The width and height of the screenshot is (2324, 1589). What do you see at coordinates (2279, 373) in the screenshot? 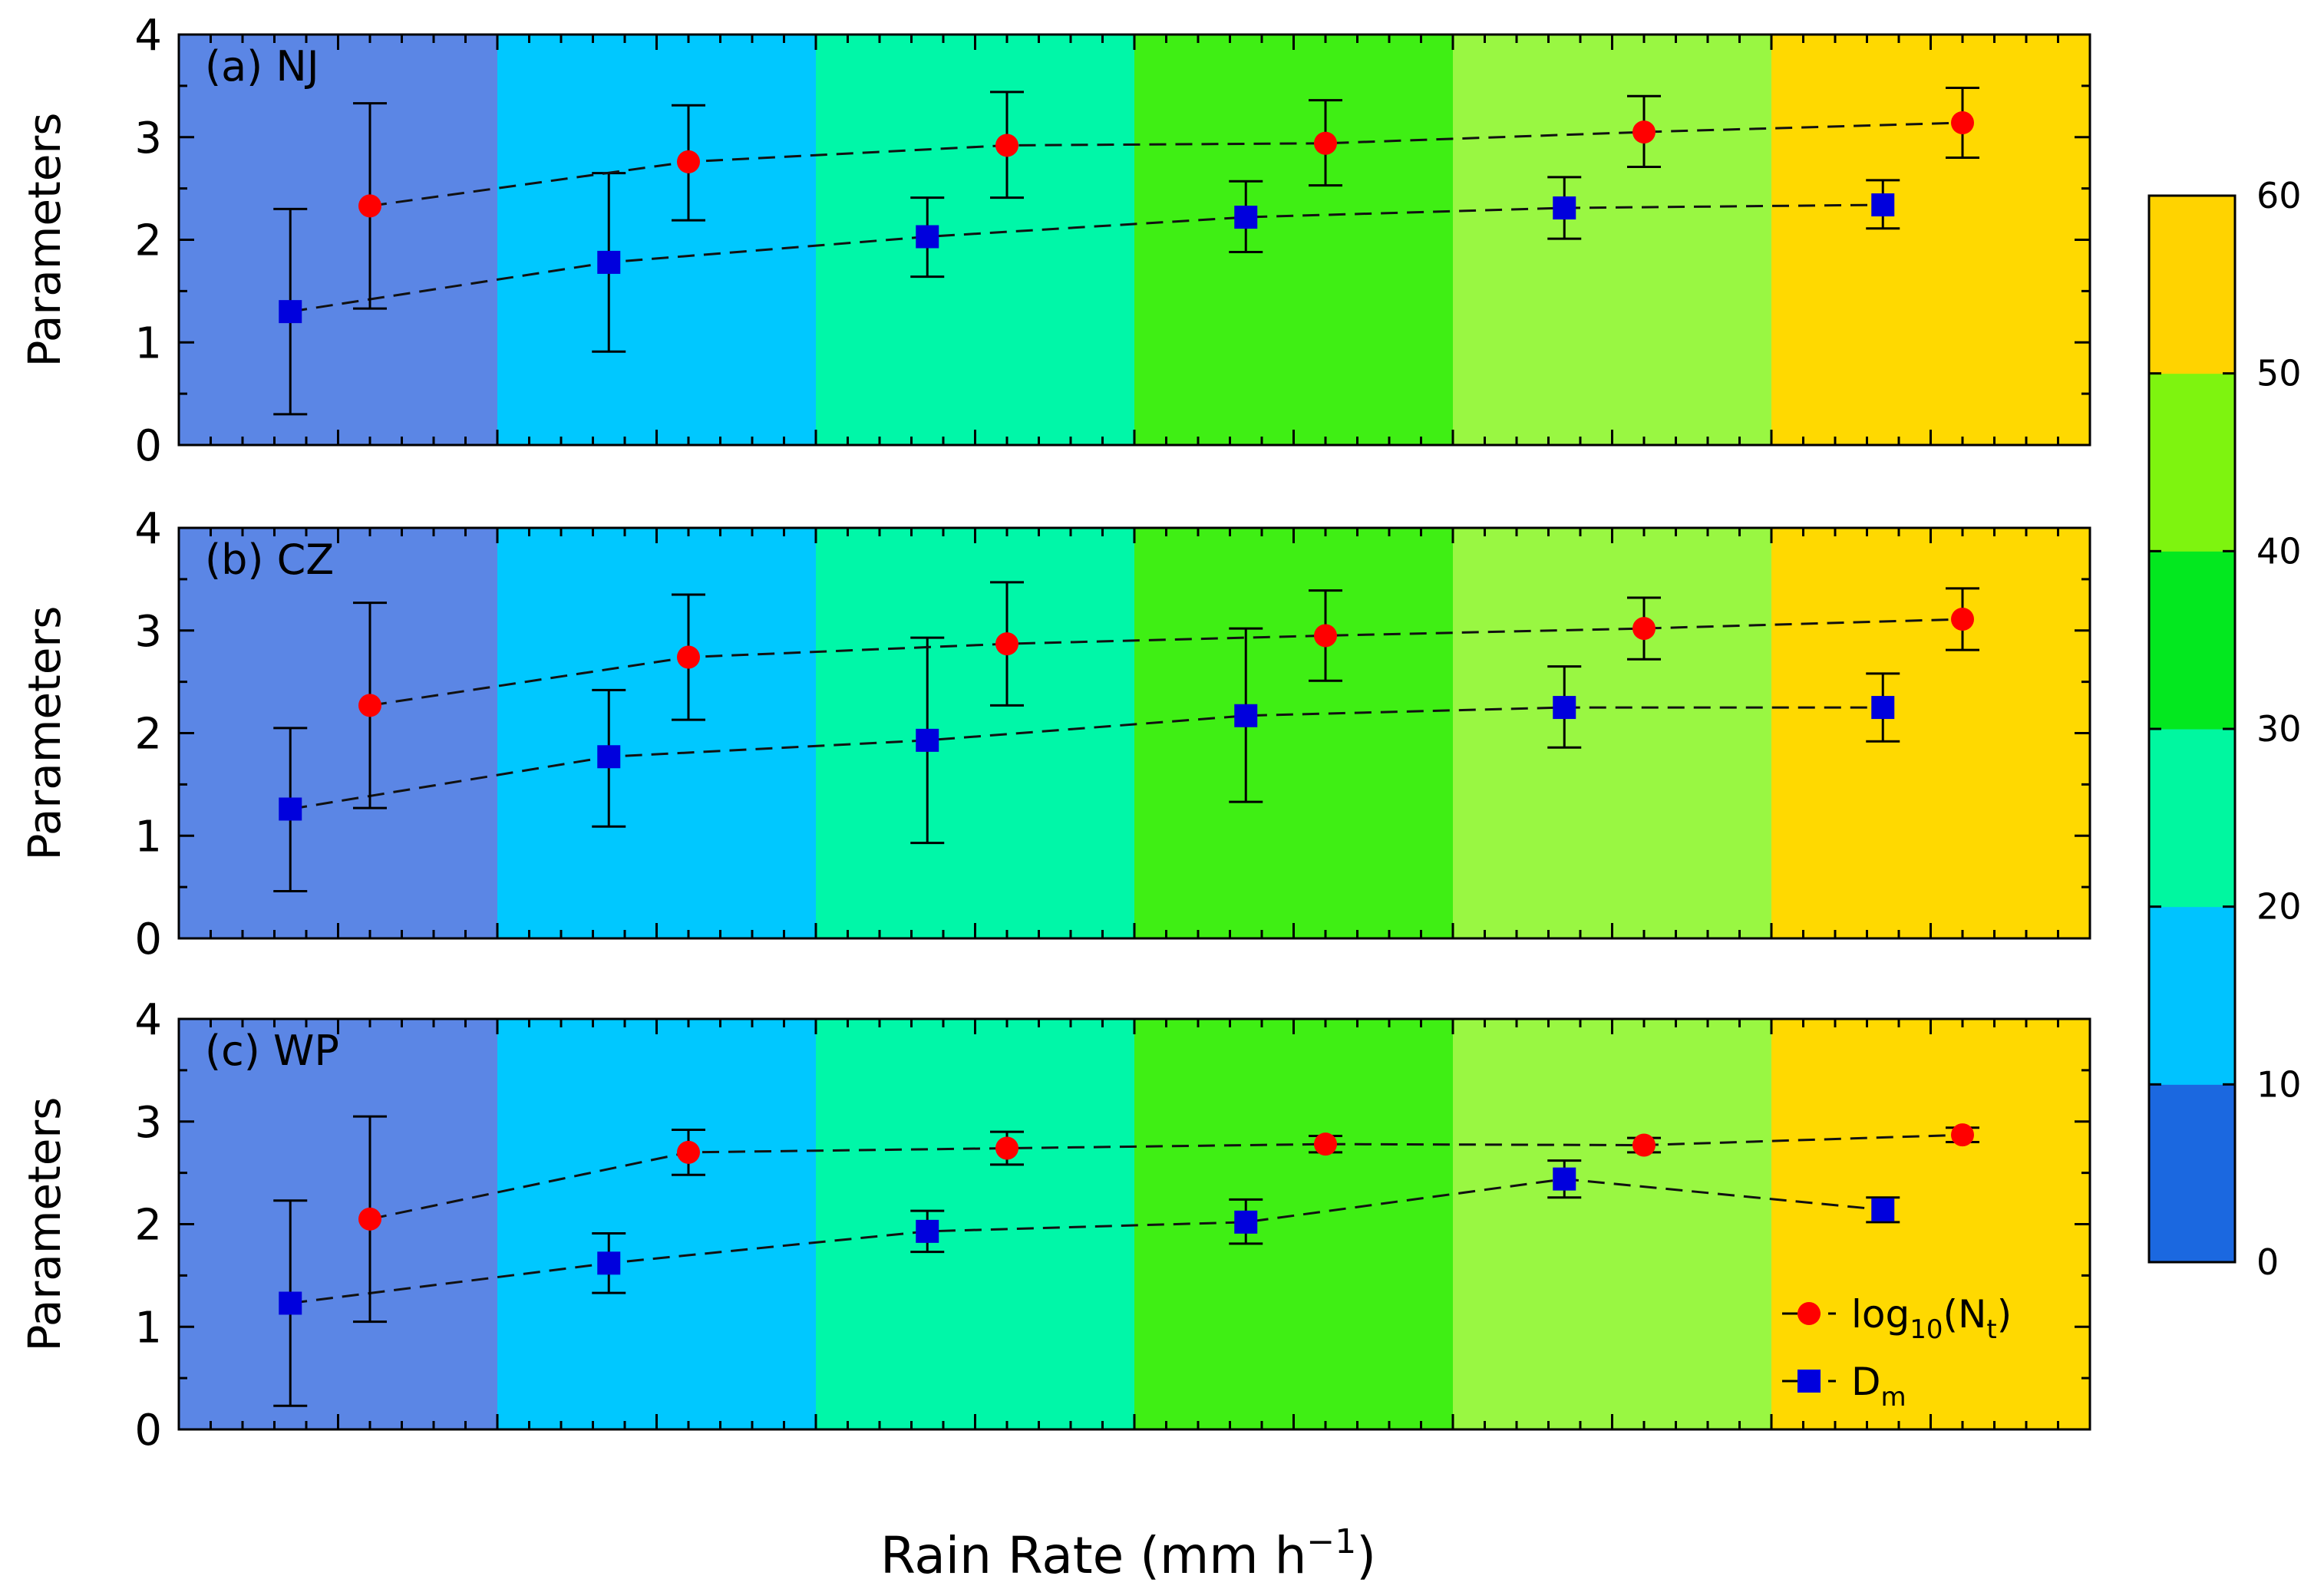
I see `colorbar-tick-label: 50` at bounding box center [2279, 373].